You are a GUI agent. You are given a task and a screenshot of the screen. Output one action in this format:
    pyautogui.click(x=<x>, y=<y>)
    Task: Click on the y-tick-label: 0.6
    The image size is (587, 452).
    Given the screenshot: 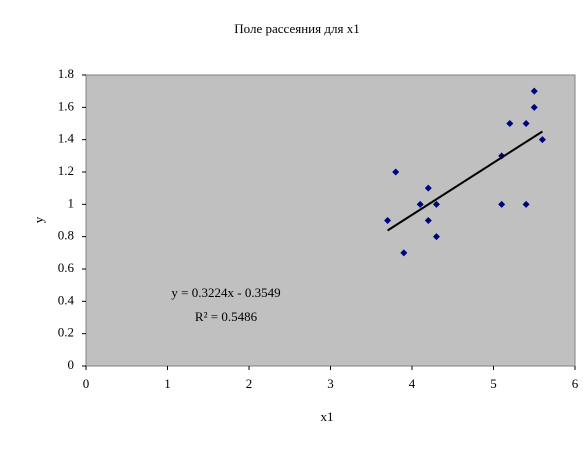 What is the action you would take?
    pyautogui.click(x=66, y=267)
    